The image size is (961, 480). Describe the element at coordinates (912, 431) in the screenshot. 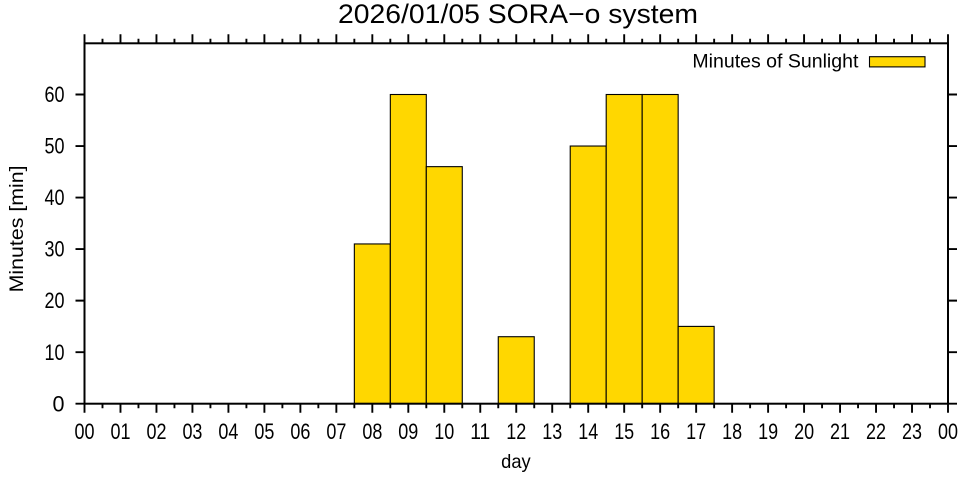

I see `svg-text: 23` at that location.